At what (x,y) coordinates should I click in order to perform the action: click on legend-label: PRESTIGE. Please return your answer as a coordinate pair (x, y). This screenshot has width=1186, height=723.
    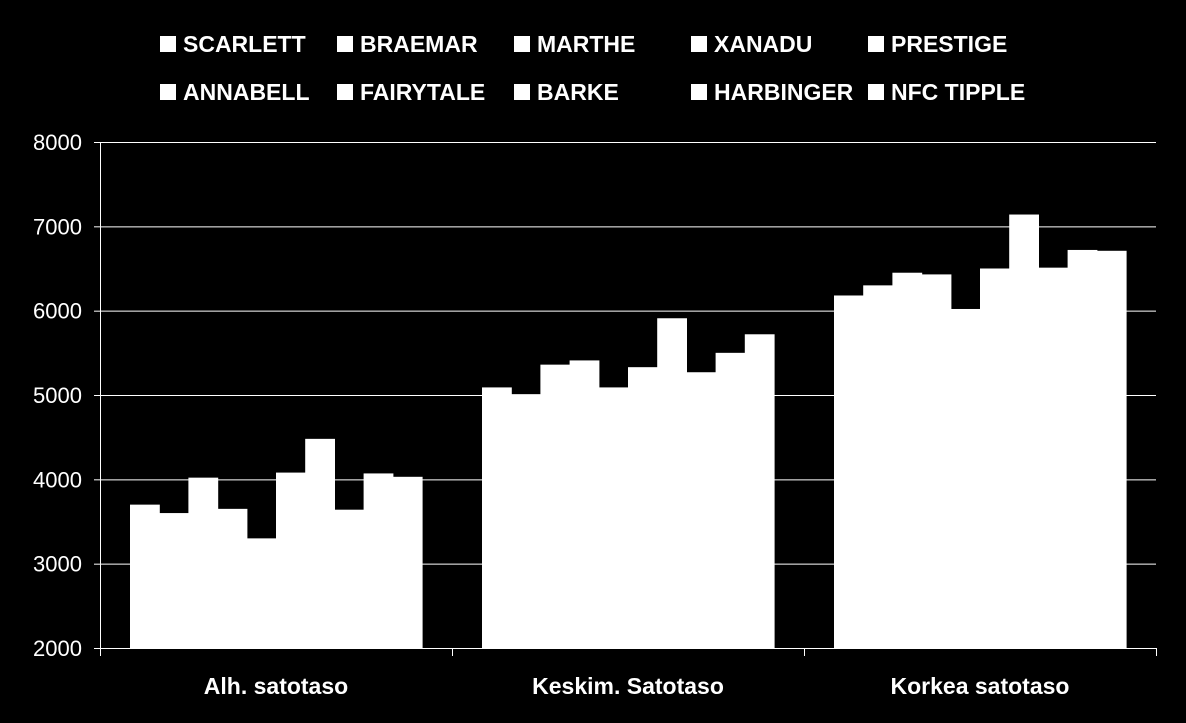
    Looking at the image, I should click on (949, 44).